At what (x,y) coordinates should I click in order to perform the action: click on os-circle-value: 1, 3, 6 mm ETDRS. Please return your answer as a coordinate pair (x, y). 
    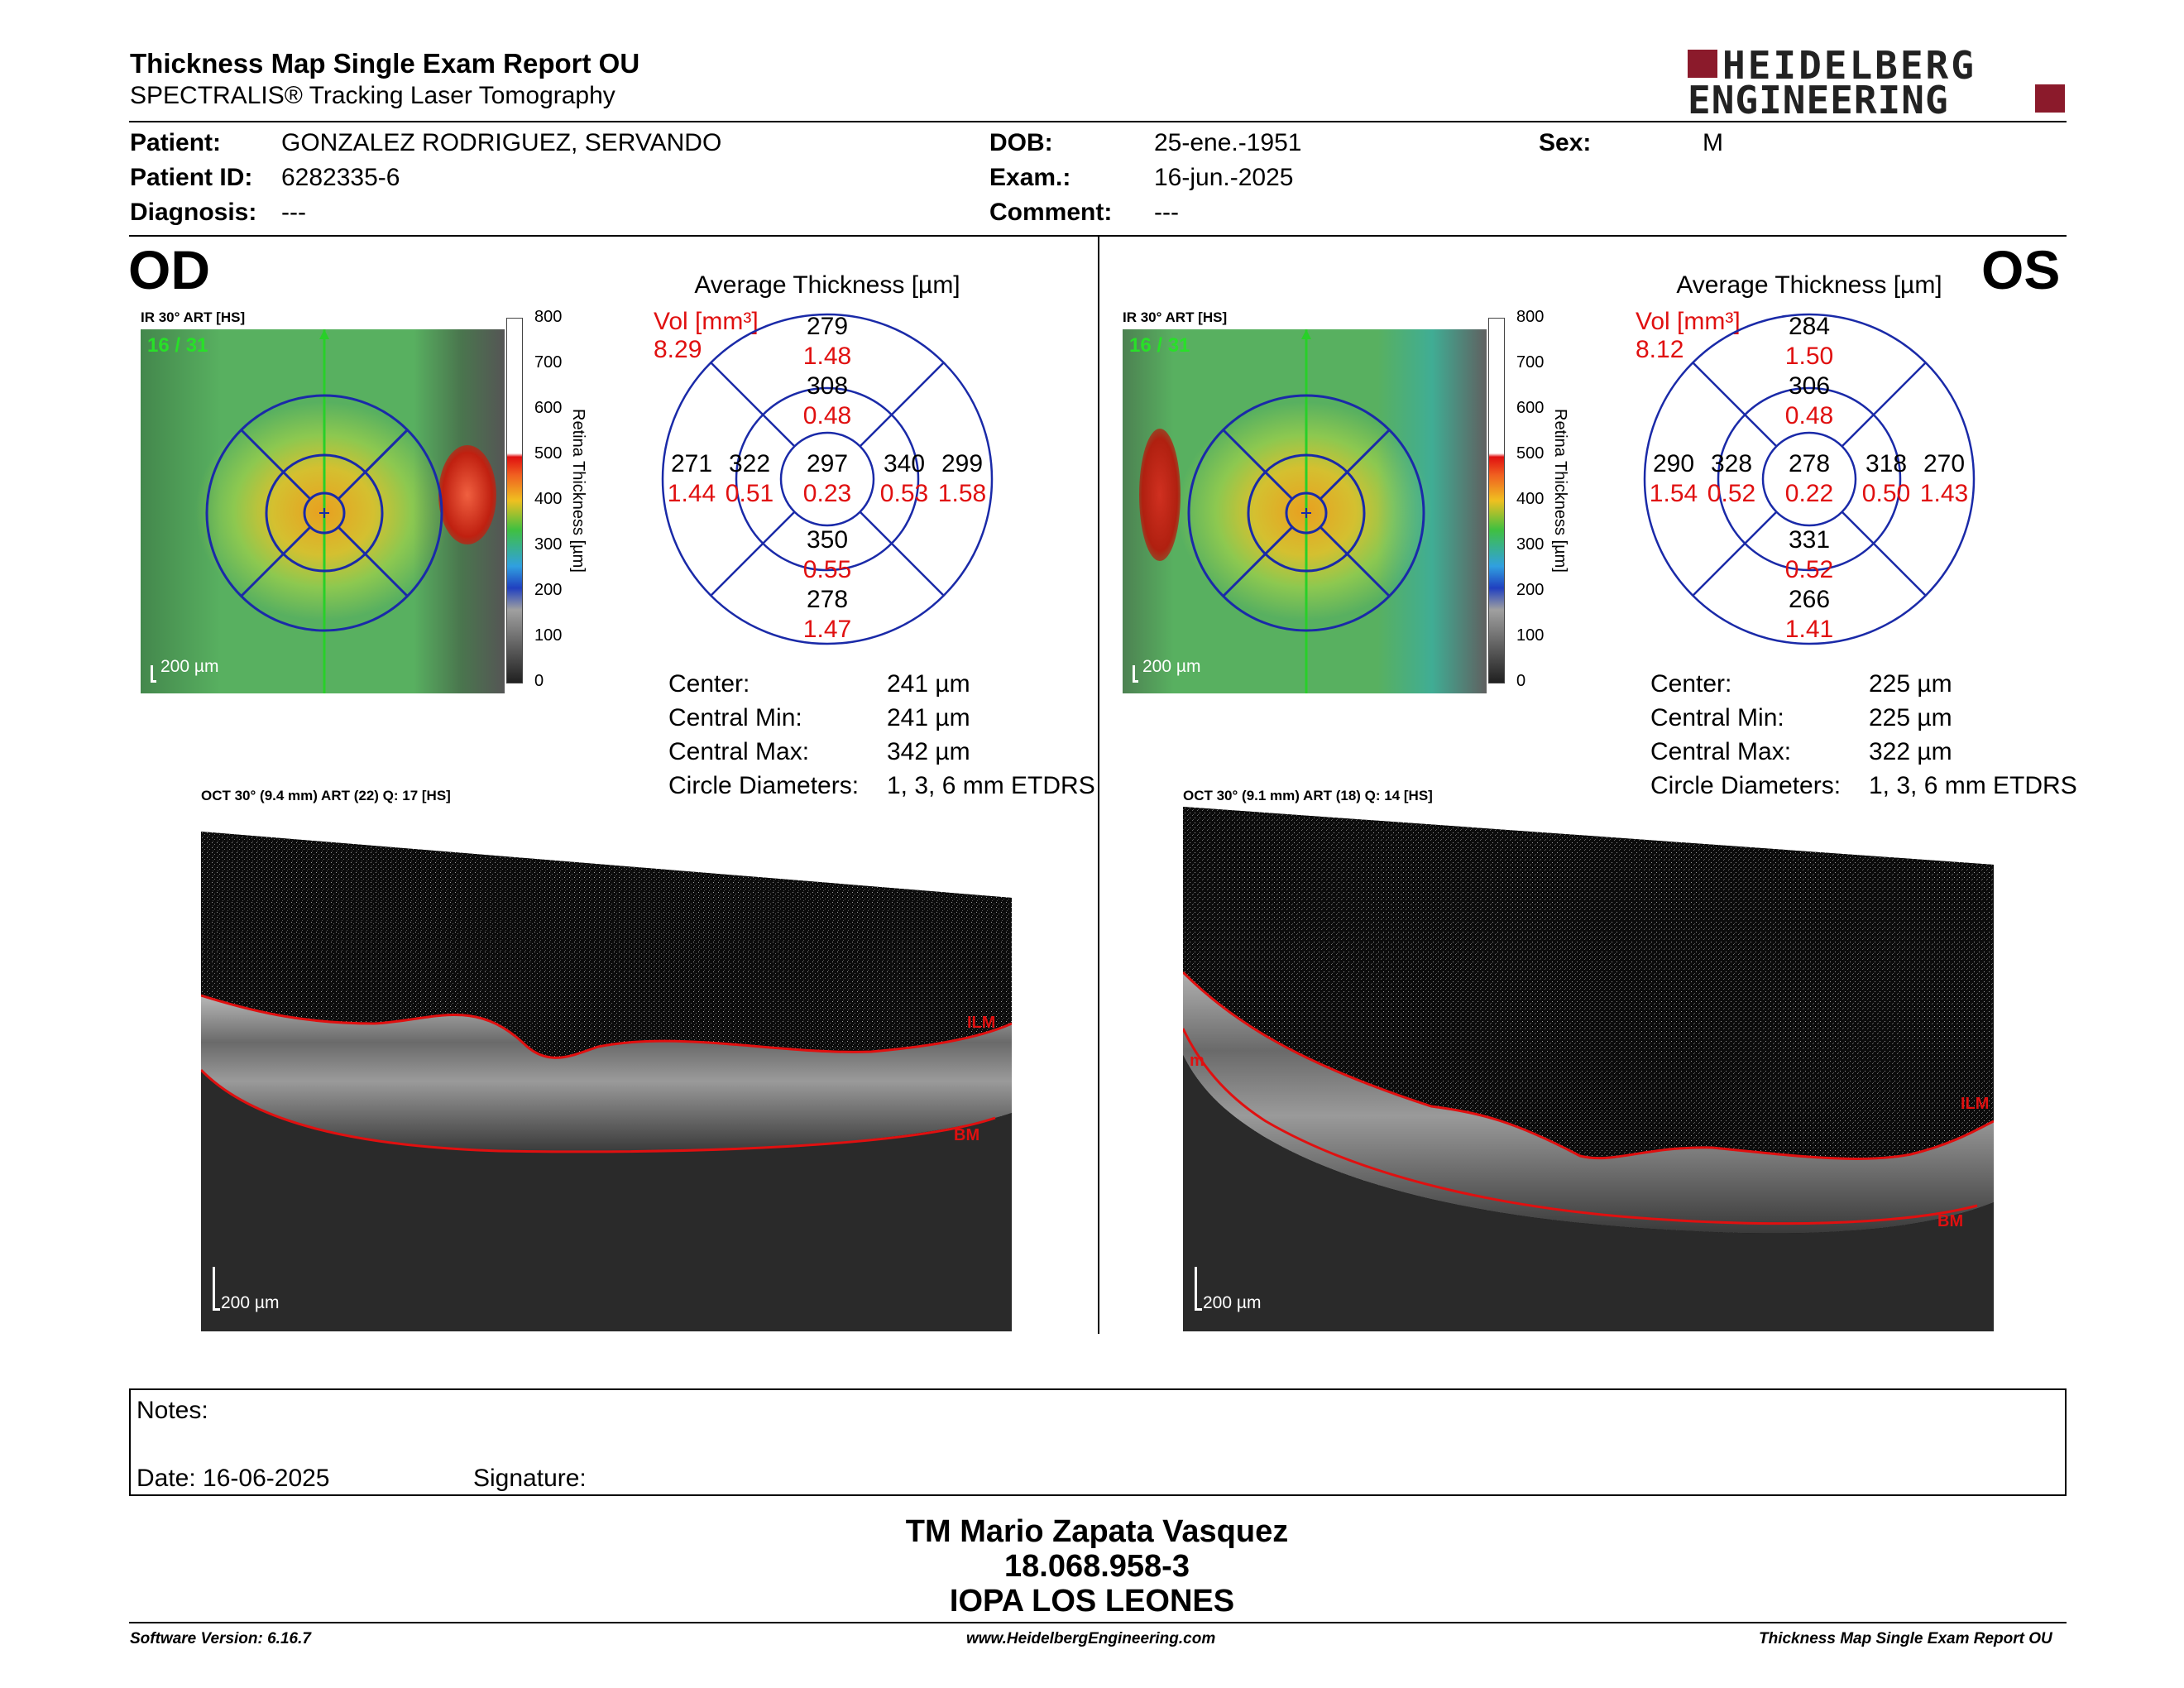
    Looking at the image, I should click on (1973, 785).